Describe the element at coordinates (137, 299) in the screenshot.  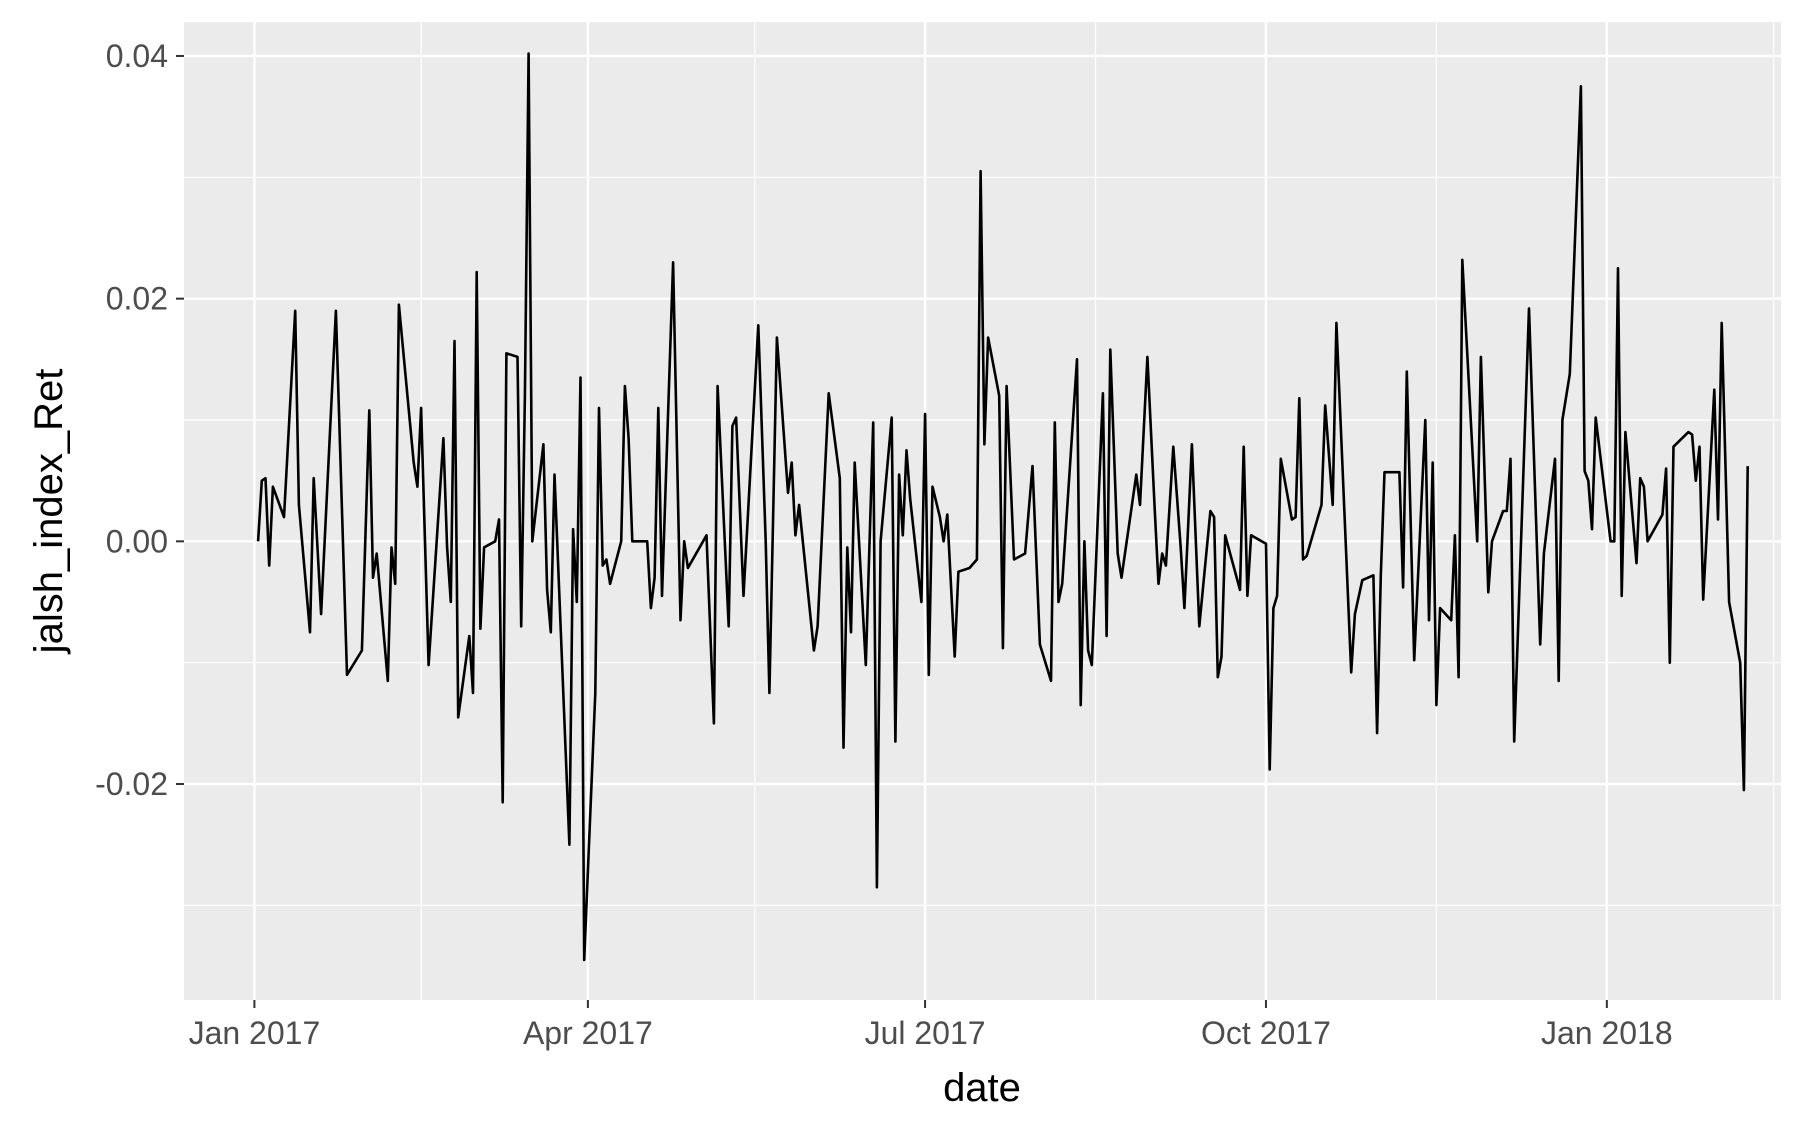
I see `y-tick-label: 0.02` at that location.